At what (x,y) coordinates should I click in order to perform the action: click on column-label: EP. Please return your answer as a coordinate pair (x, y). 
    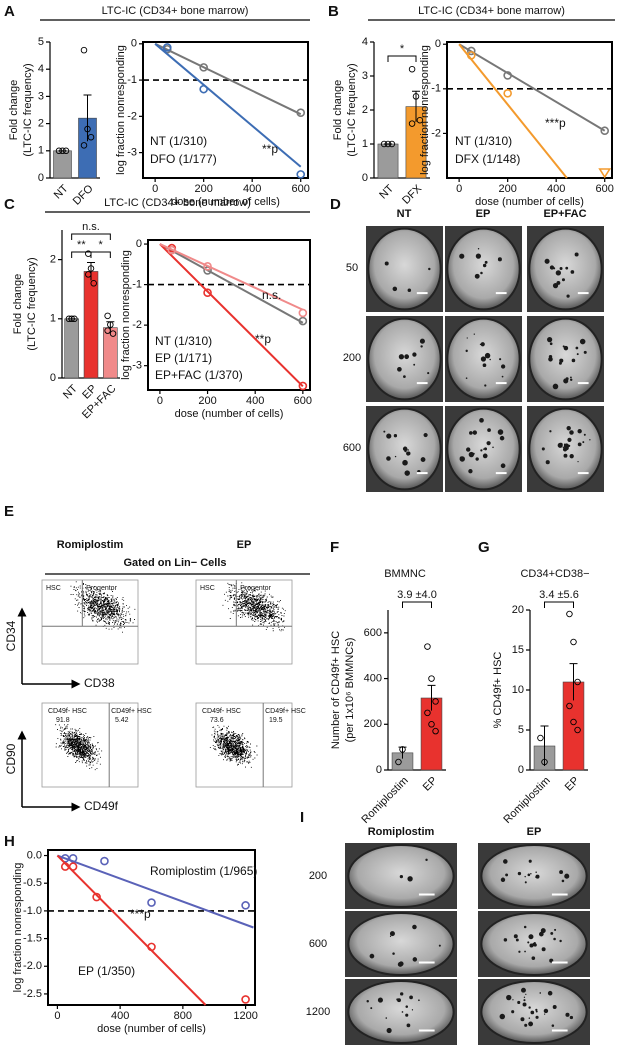
    Looking at the image, I should click on (483, 214).